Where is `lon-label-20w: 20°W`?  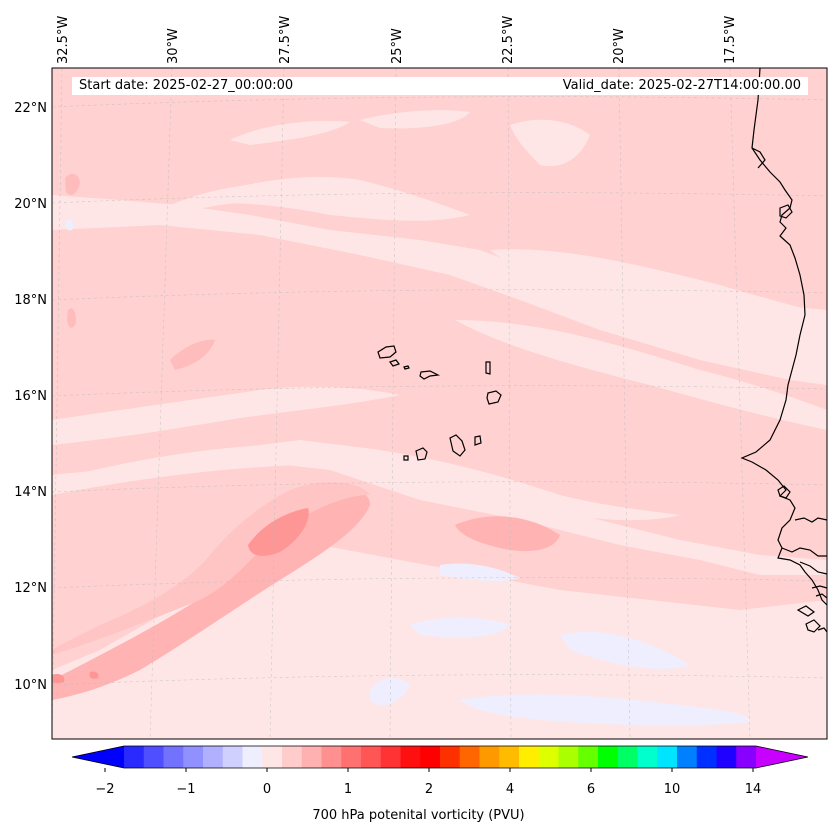 lon-label-20w: 20°W is located at coordinates (619, 46).